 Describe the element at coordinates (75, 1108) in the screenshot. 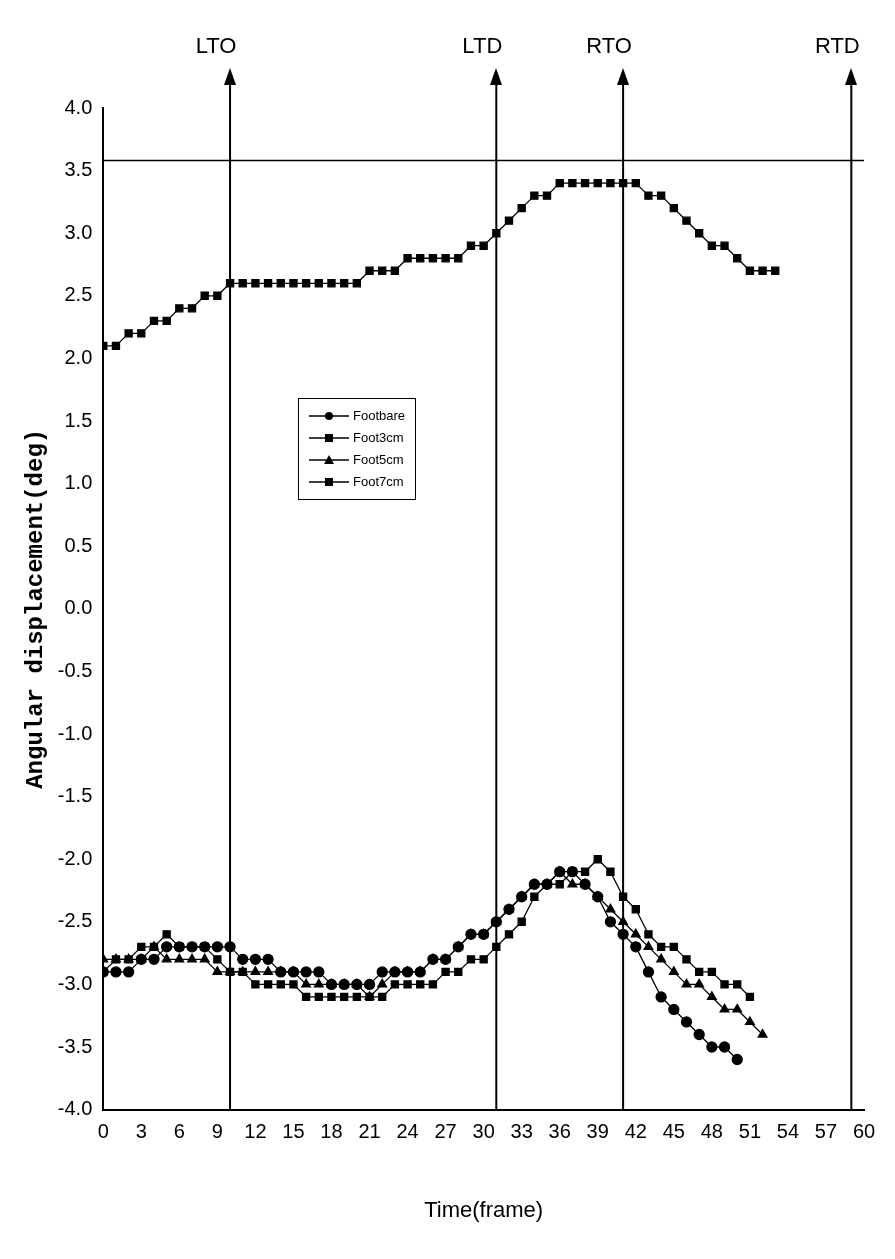

I see `y-tick-label: -4.0` at that location.